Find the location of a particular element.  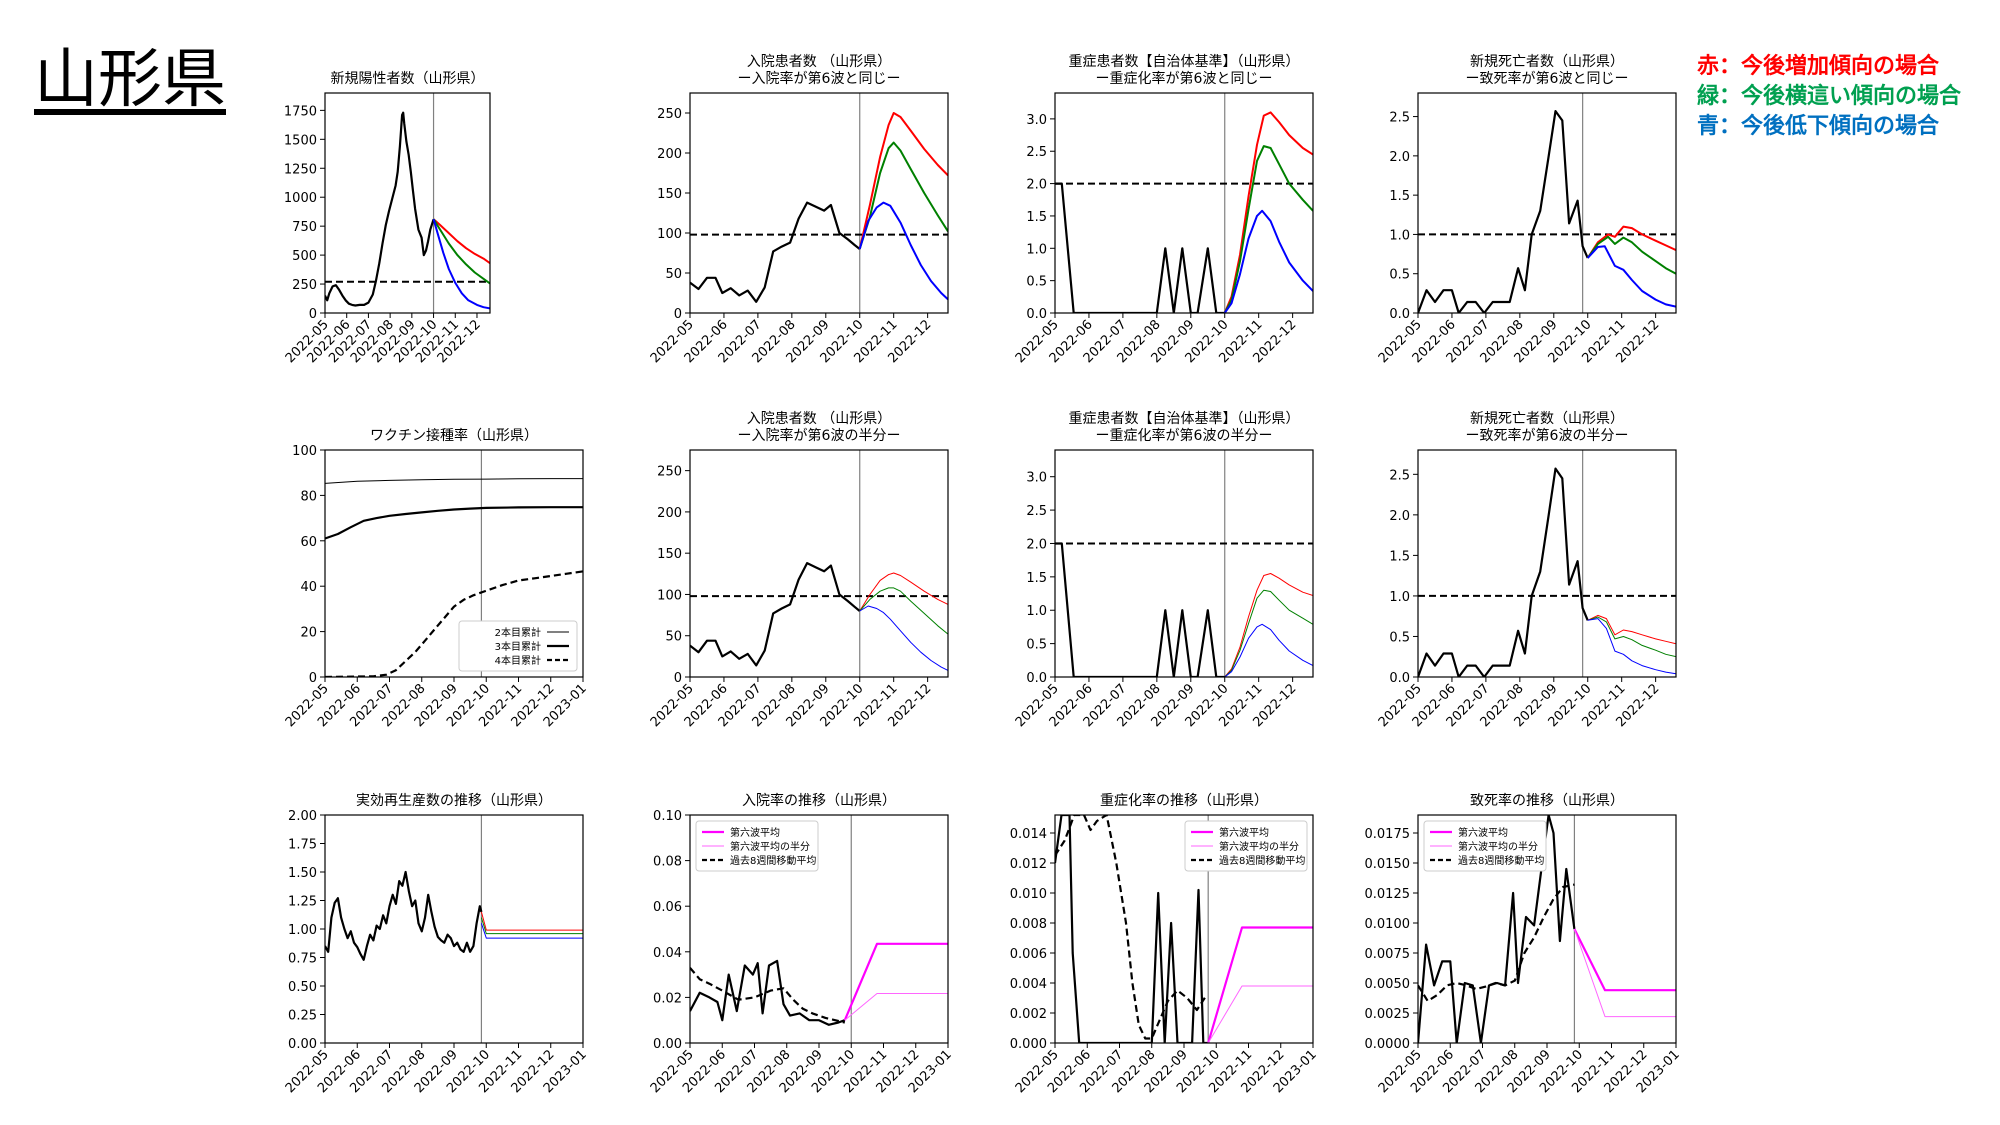

chart-title: 致死率の推移（山形県） is located at coordinates (1547, 800).